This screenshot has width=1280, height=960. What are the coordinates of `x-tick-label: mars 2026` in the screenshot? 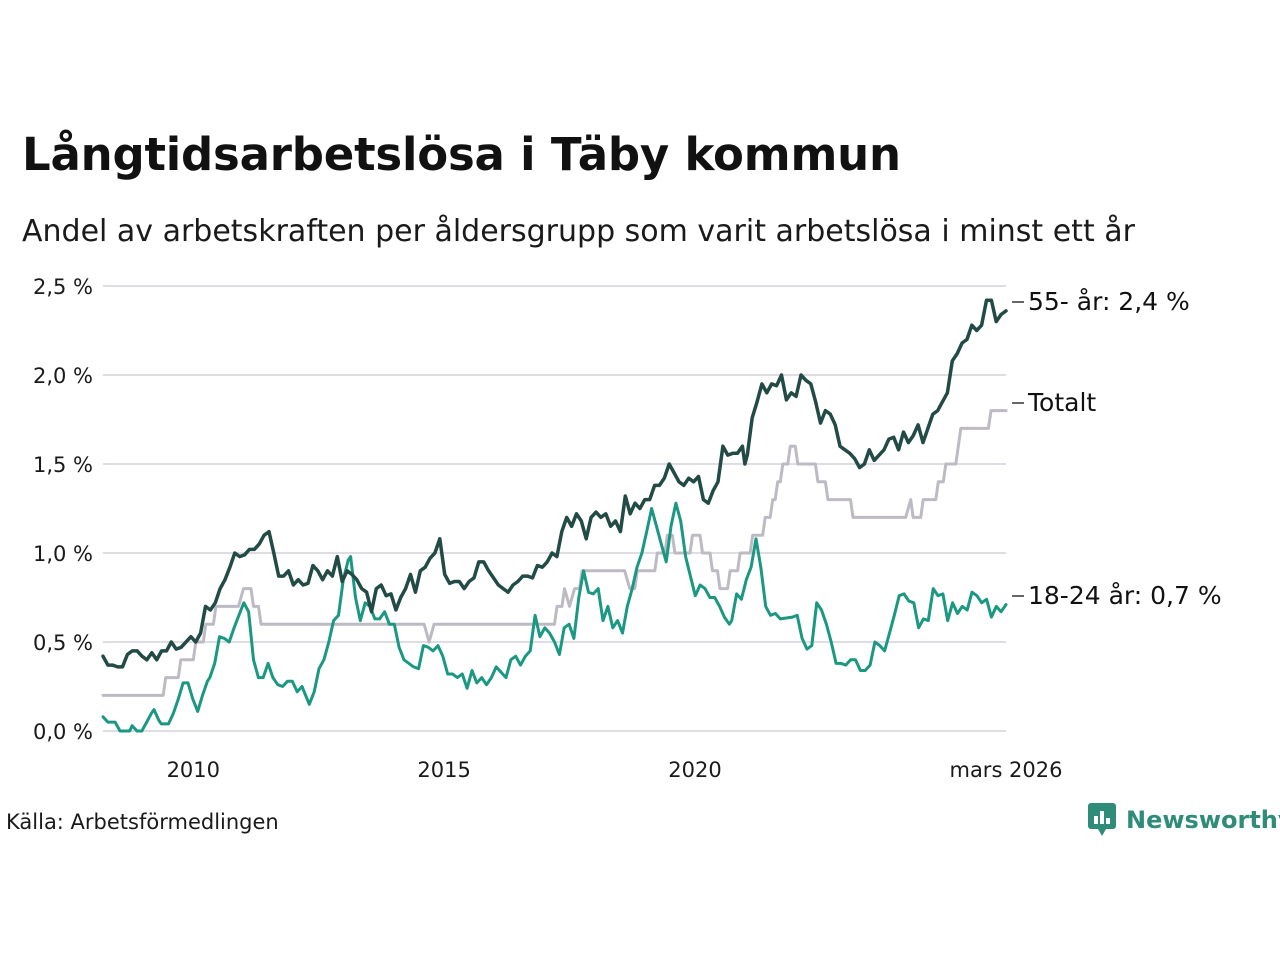 It's located at (1005, 770).